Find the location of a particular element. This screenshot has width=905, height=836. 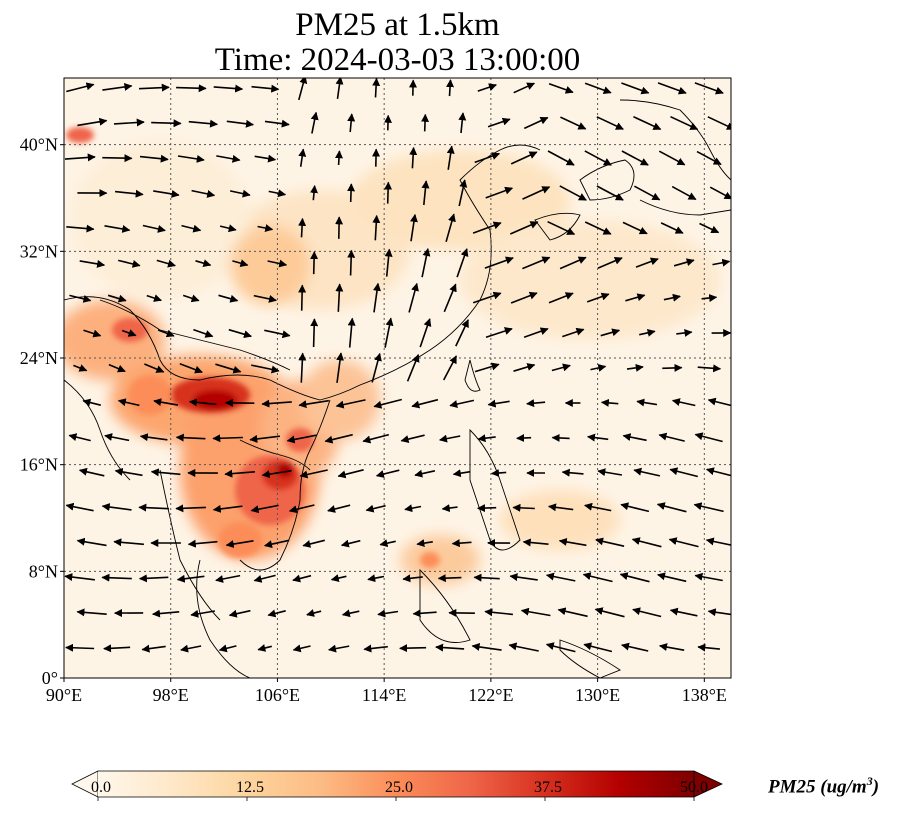

colorbar is located at coordinates (397, 785).